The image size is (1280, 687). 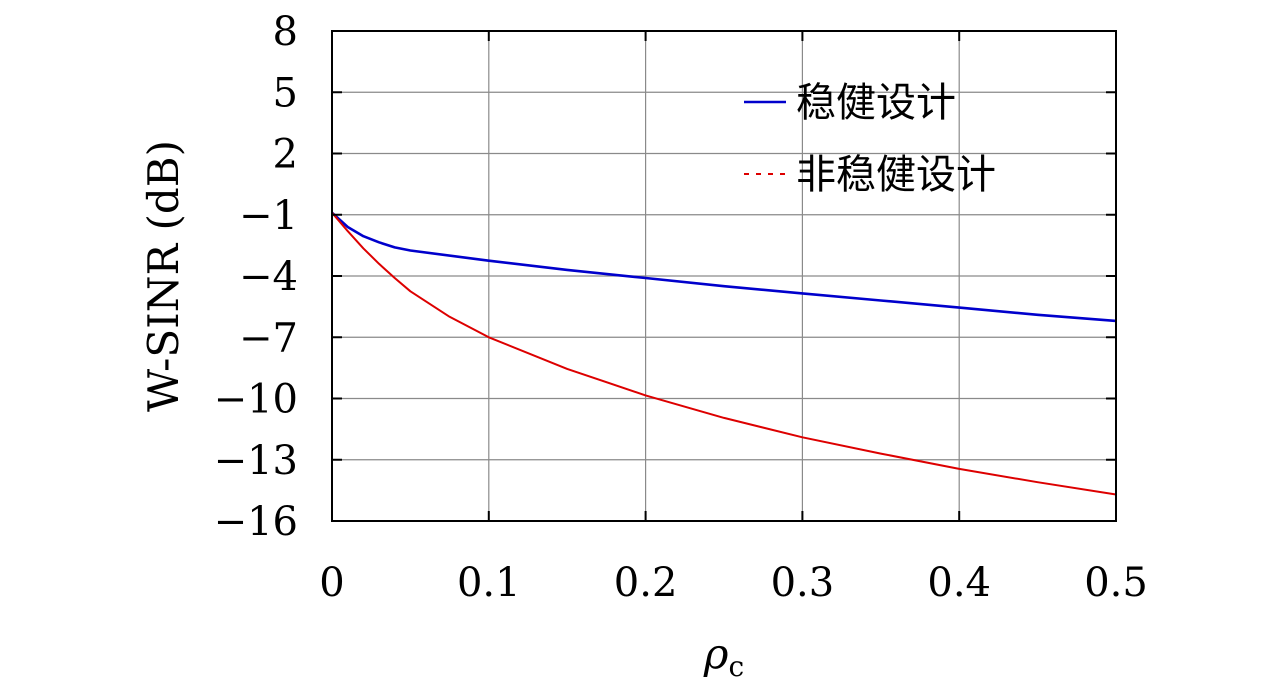 What do you see at coordinates (331, 583) in the screenshot?
I see `x-tick-label: 0` at bounding box center [331, 583].